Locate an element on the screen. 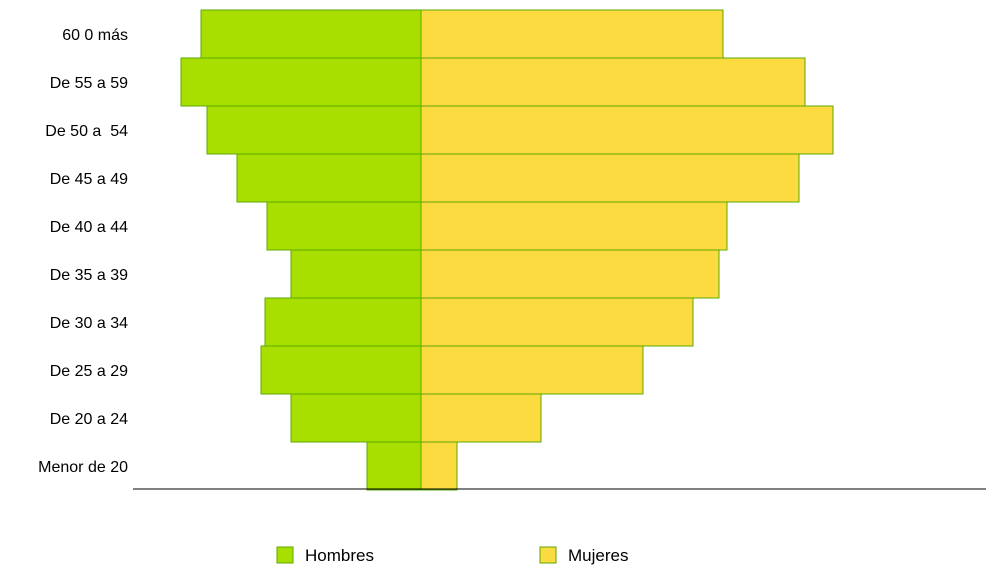 Image resolution: width=986 pixels, height=566 pixels. category-label-de-40-a-44: De 40 a 44 is located at coordinates (89, 227).